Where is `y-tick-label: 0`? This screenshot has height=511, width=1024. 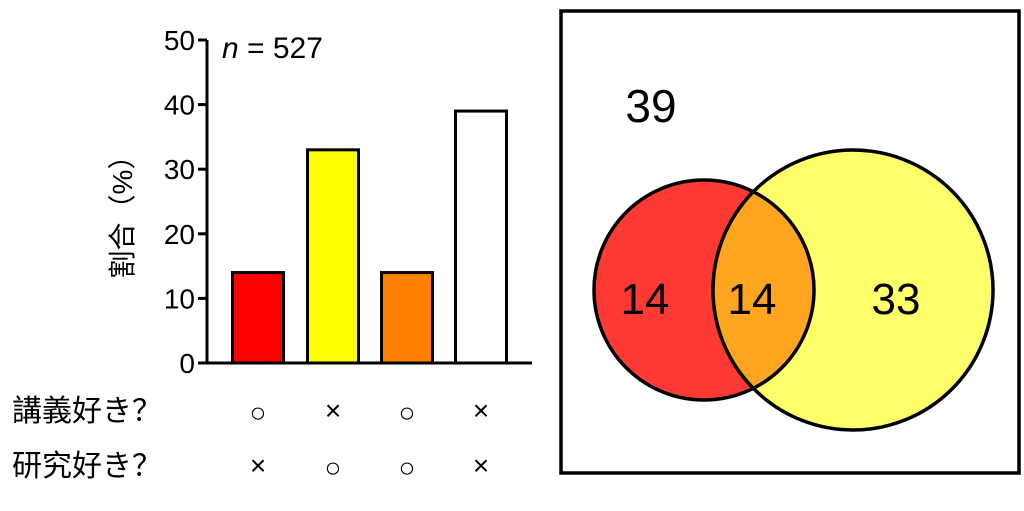 y-tick-label: 0 is located at coordinates (187, 363).